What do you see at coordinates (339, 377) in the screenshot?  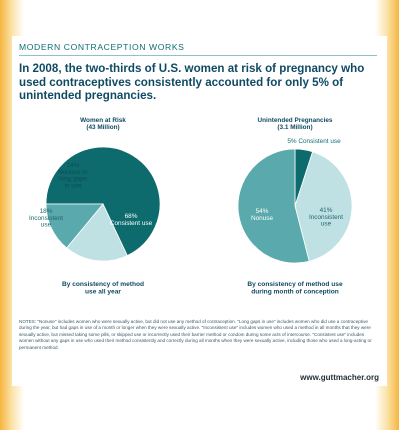 I see `source-url: www.guttmacher.org` at bounding box center [339, 377].